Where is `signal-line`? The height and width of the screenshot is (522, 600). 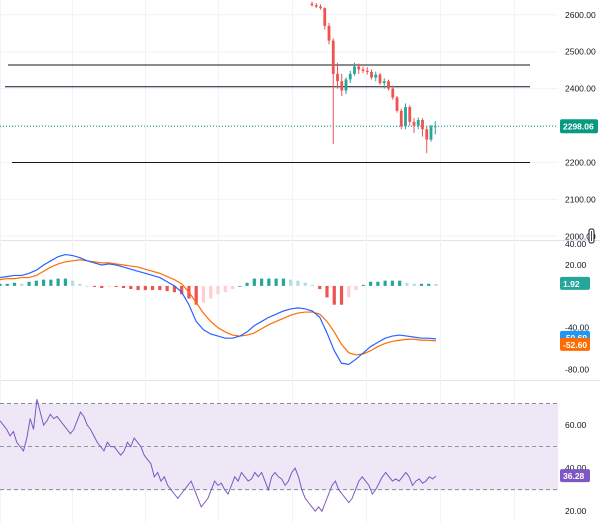
signal-line is located at coordinates (218, 307).